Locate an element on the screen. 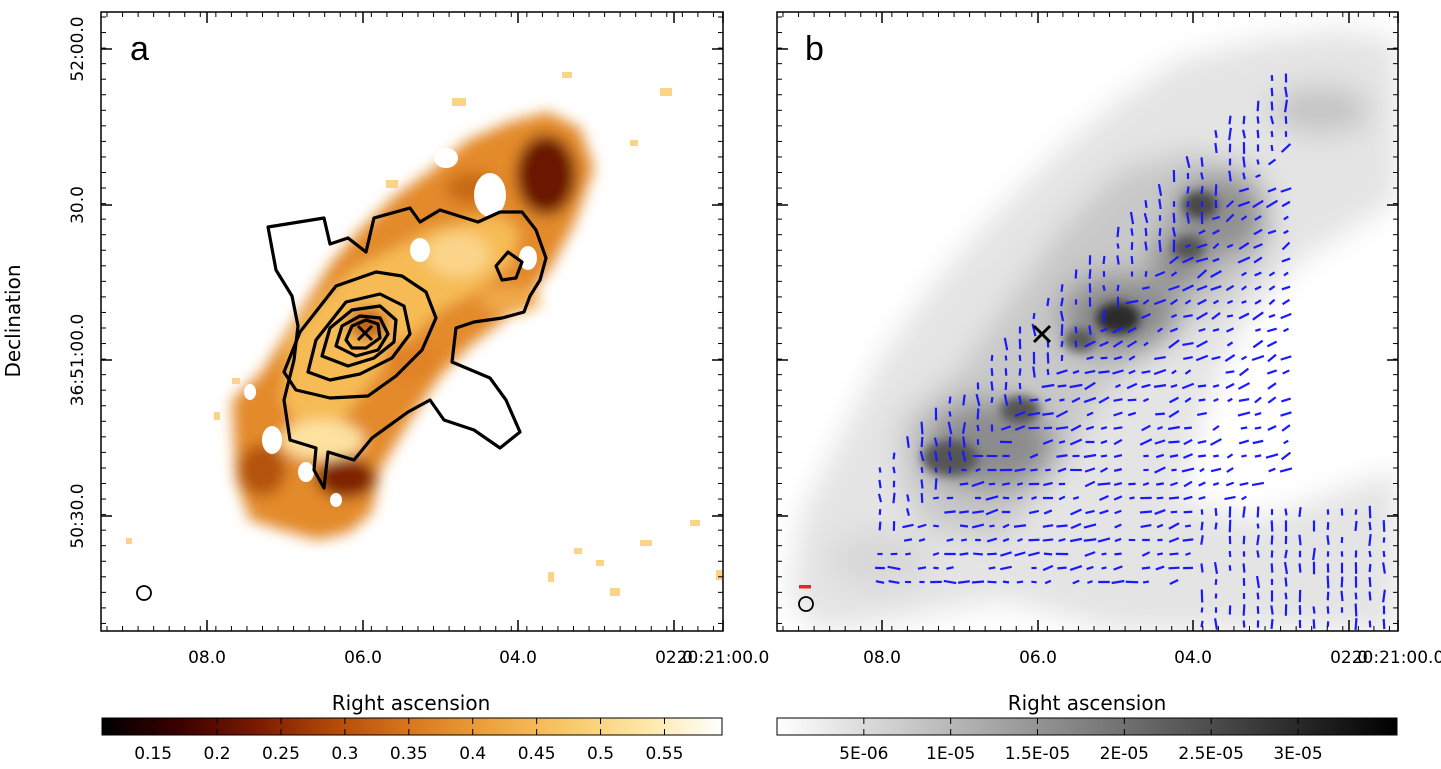 The height and width of the screenshot is (769, 1441). panel-b-xlabel: Right ascension is located at coordinates (1087, 703).